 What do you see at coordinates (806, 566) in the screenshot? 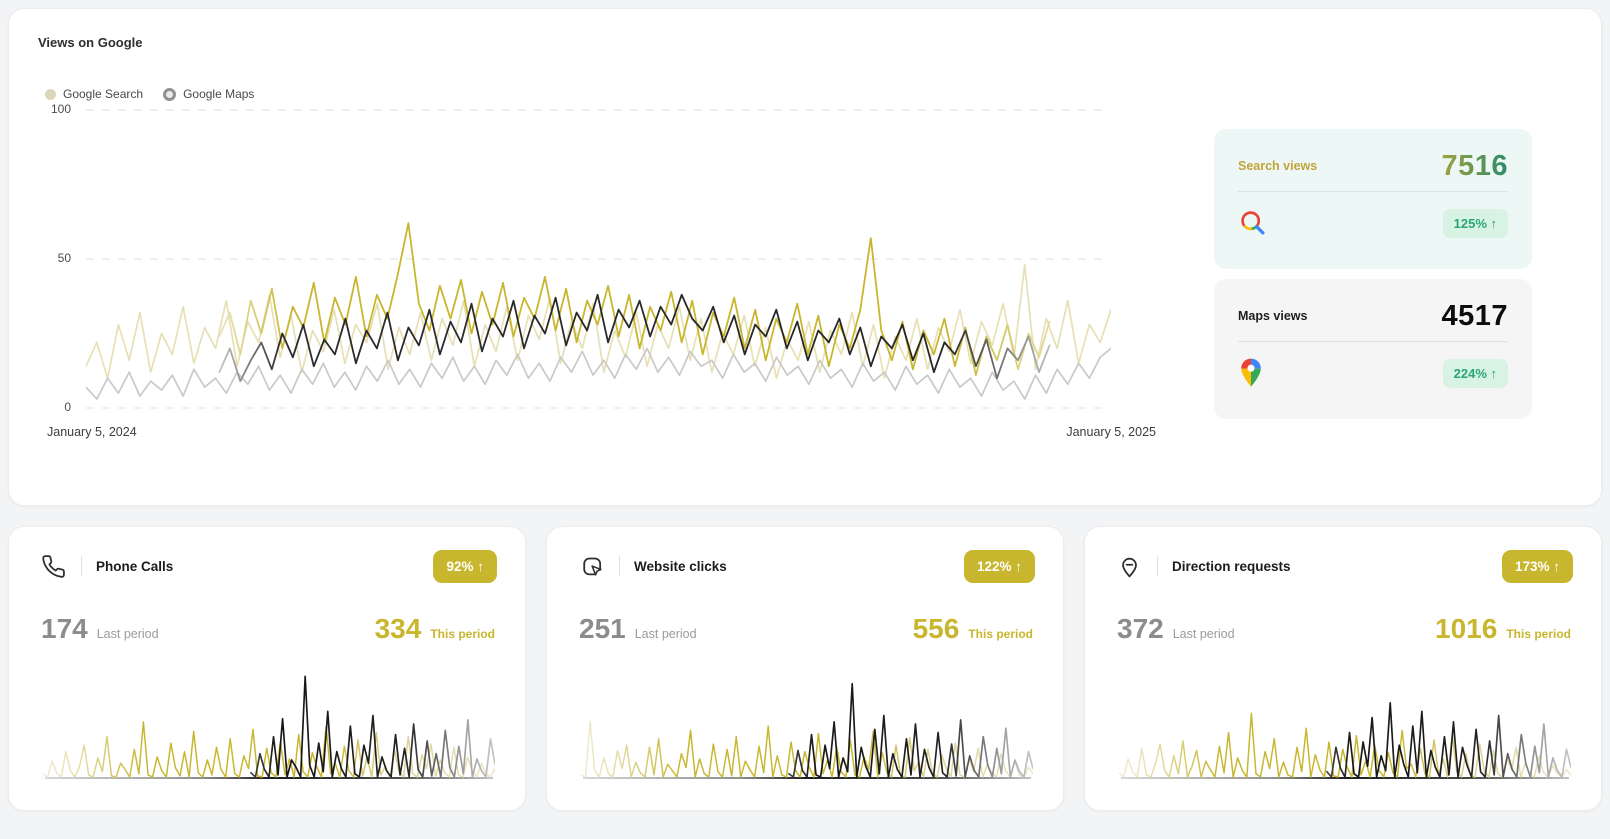
I see `card-header: Website clicks 122% ↑` at bounding box center [806, 566].